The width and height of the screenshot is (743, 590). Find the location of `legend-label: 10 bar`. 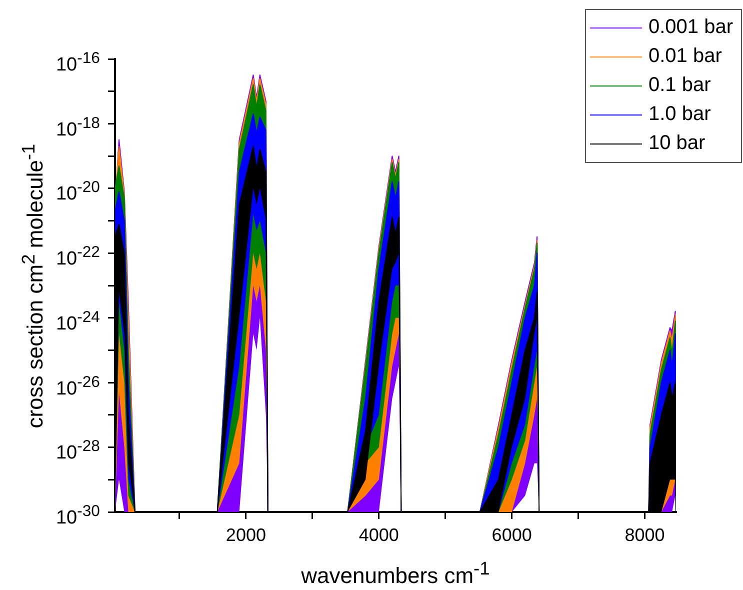

legend-label: 10 bar is located at coordinates (677, 143).